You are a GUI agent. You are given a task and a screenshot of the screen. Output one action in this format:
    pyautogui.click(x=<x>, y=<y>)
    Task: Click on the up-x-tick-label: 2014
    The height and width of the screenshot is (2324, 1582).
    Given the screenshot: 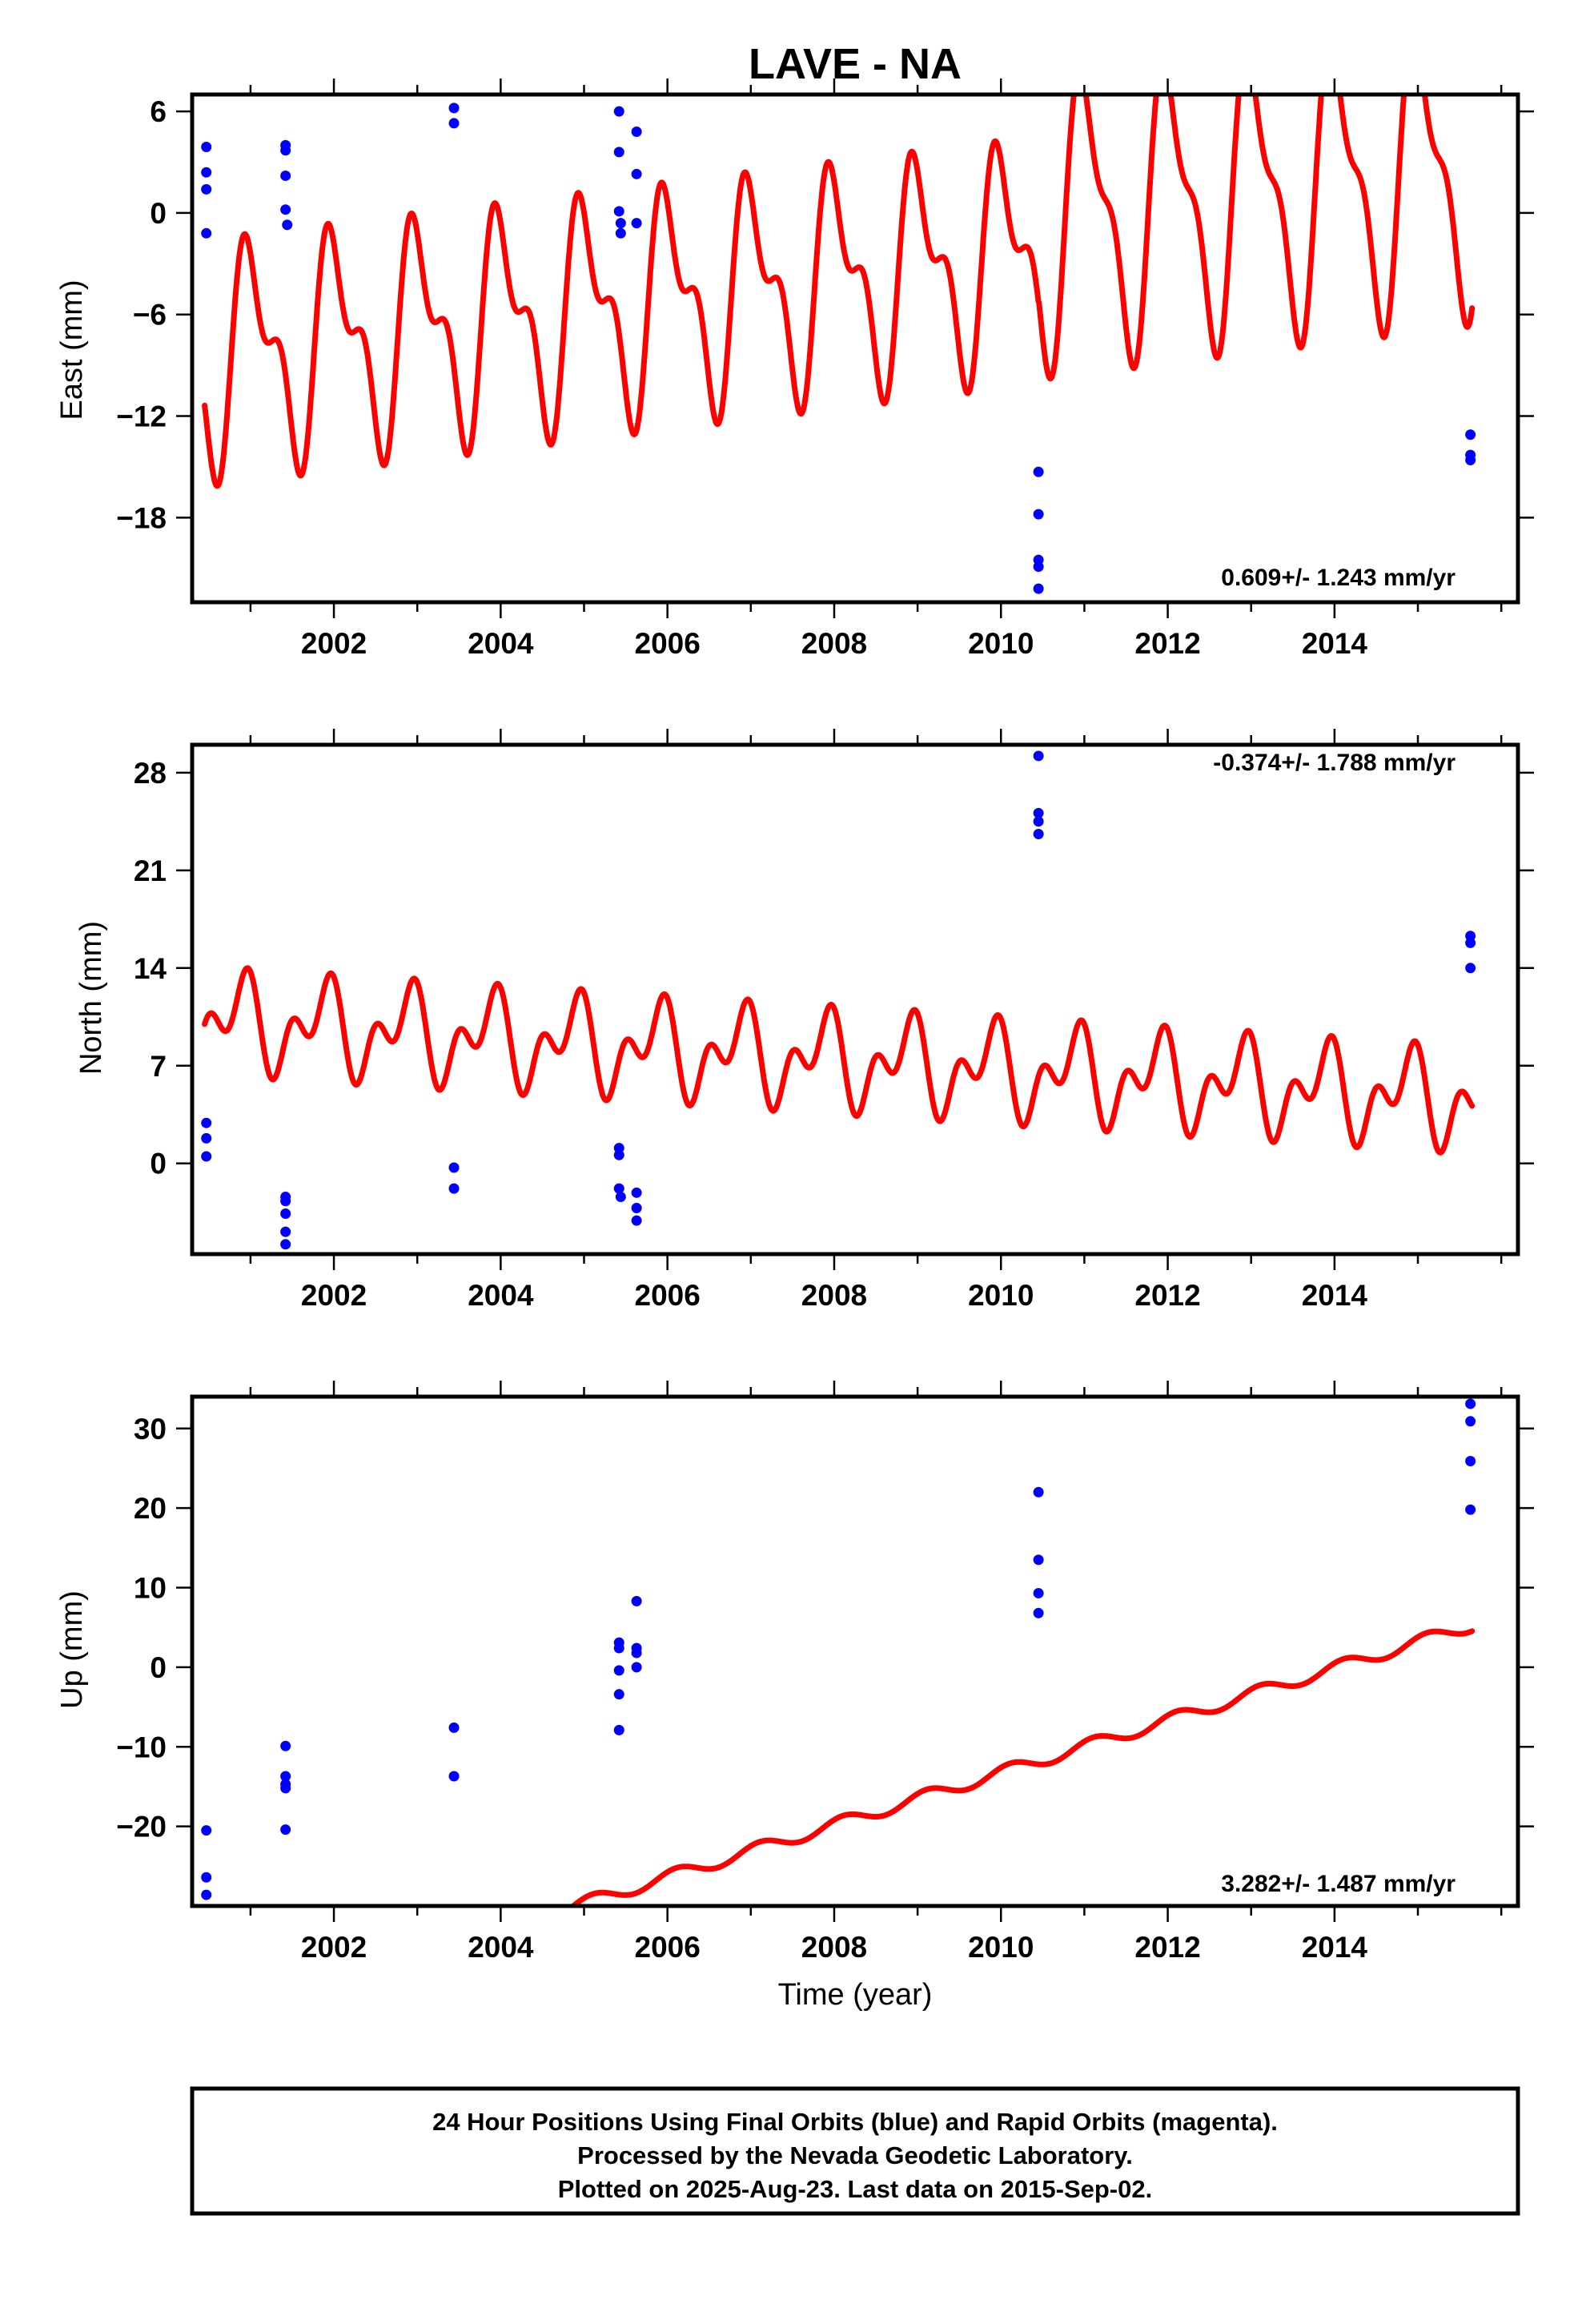 What is the action you would take?
    pyautogui.click(x=1335, y=1947)
    